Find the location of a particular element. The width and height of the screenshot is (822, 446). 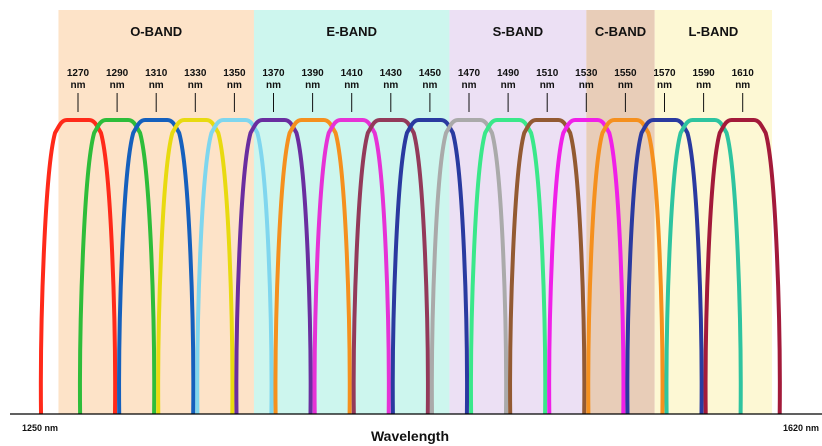

channel-unit-1530: nm is located at coordinates (586, 85).